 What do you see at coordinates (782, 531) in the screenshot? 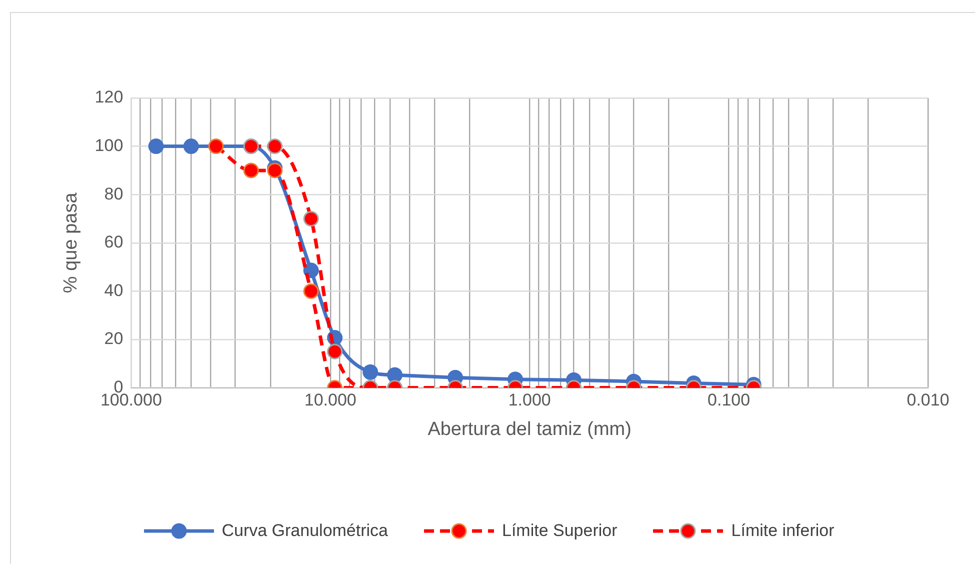
I see `legend-label: Límite inferior` at bounding box center [782, 531].